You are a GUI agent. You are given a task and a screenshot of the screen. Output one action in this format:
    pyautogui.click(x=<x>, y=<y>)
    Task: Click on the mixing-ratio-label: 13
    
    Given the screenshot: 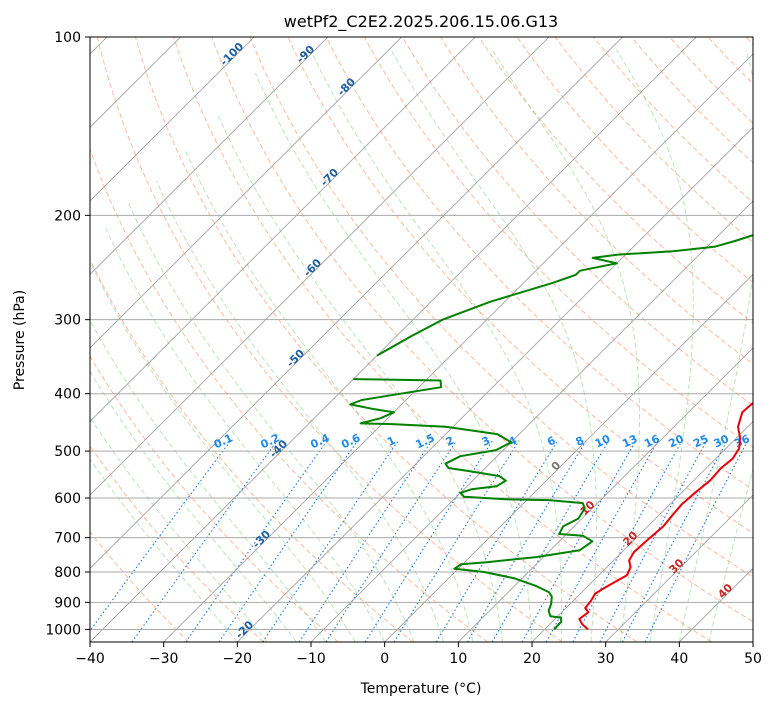 What is the action you would take?
    pyautogui.click(x=629, y=441)
    